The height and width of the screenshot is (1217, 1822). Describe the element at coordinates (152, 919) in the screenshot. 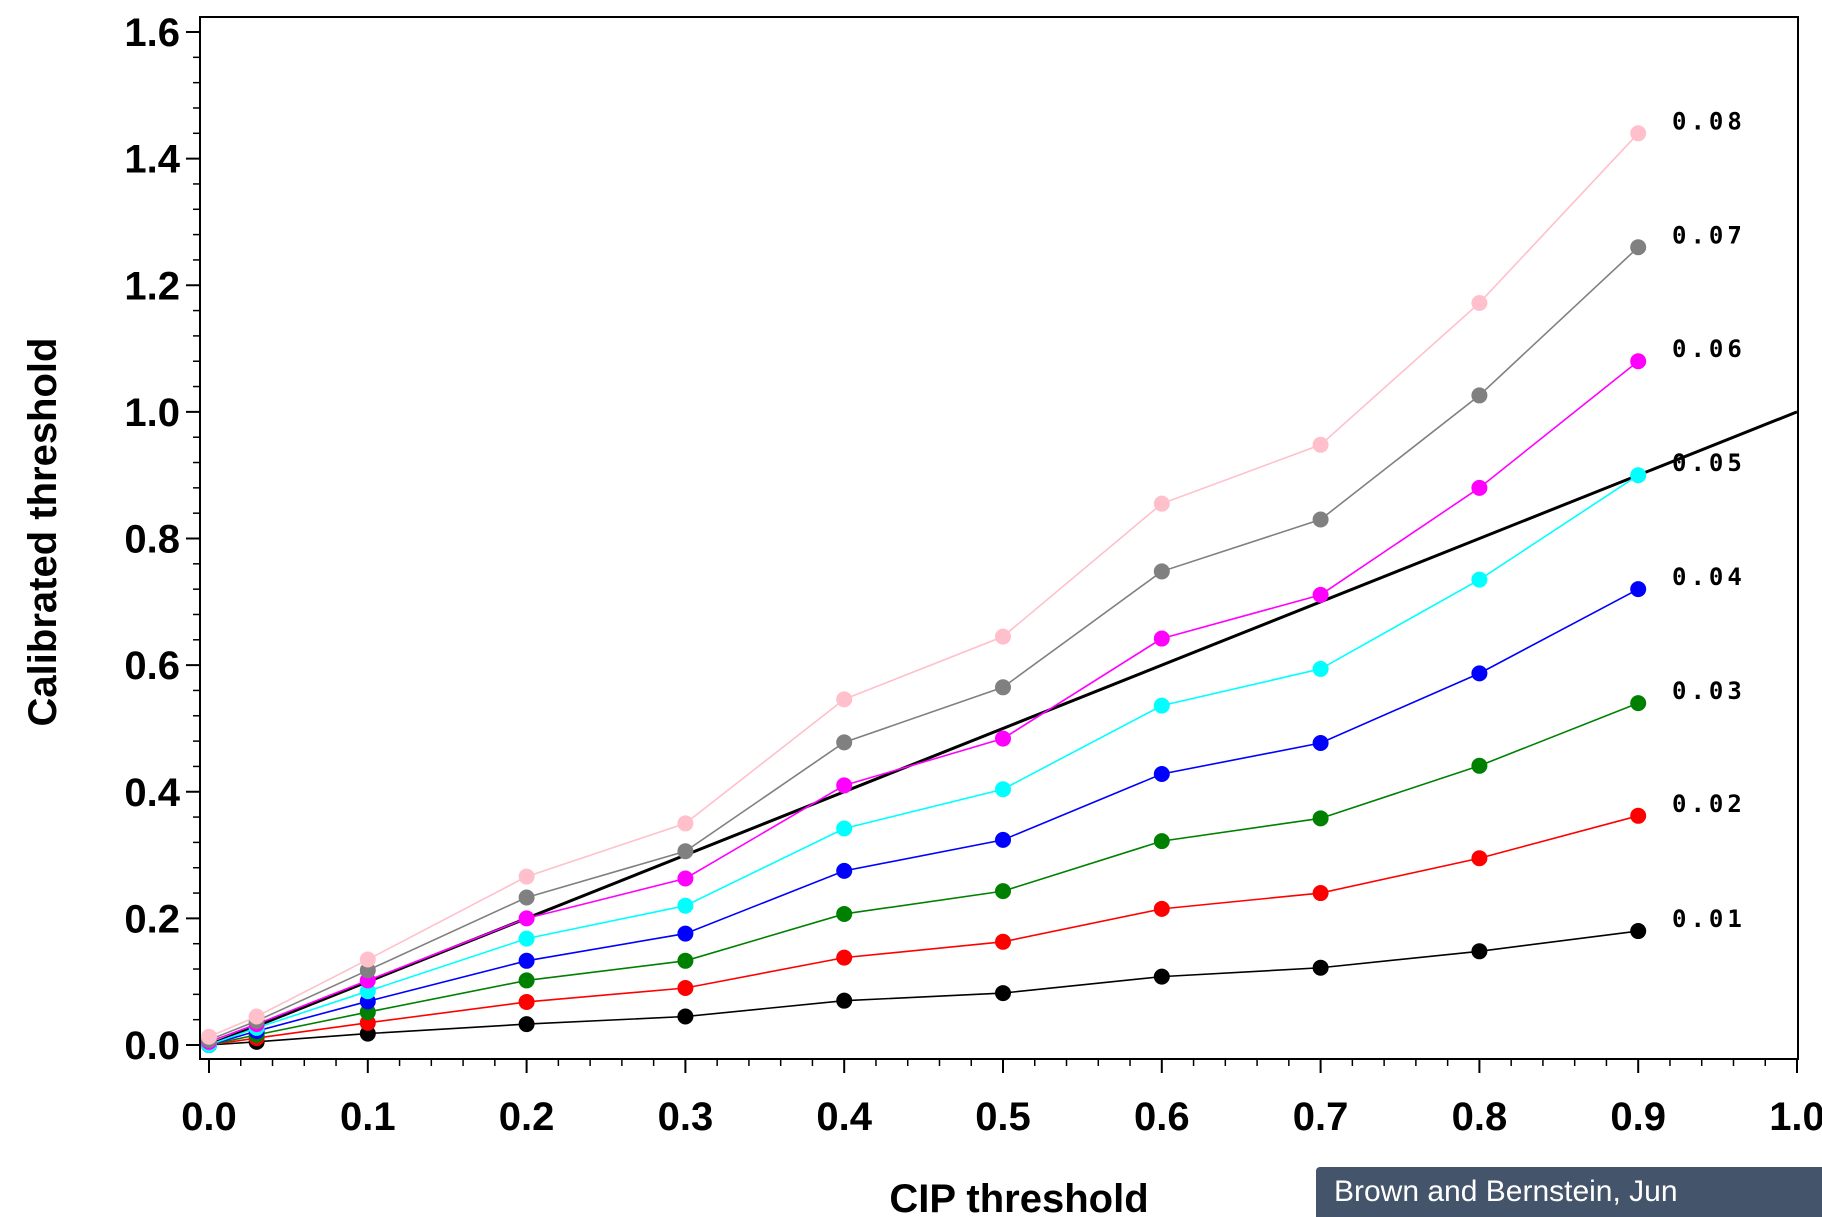

I see `y-tick-label: 0.2` at that location.